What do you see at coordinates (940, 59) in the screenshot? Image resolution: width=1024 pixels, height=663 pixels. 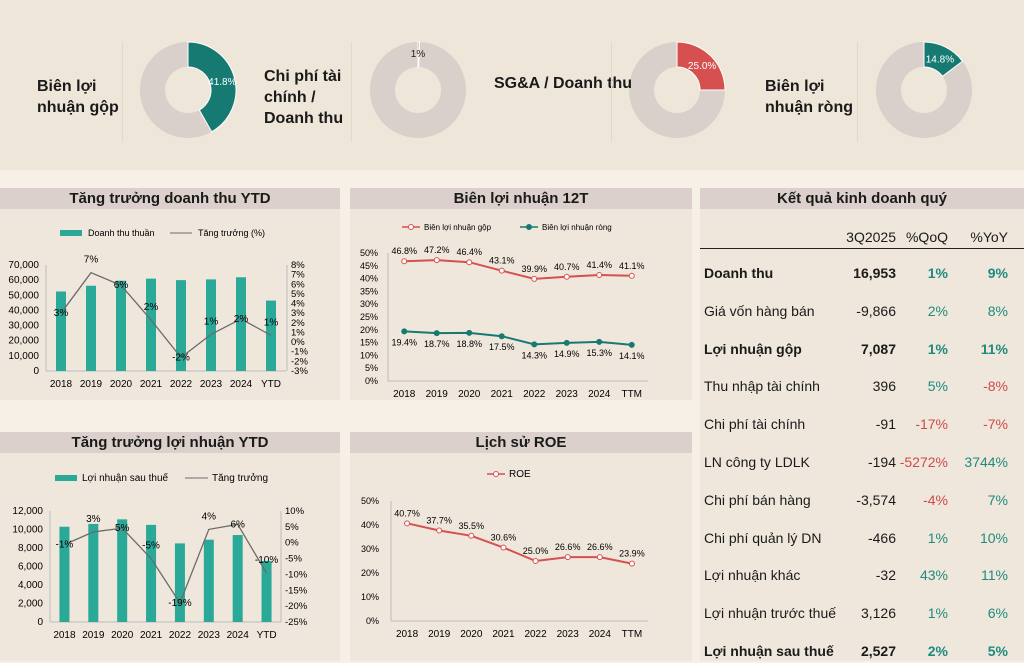 I see `donut-value-label: 14.8%` at bounding box center [940, 59].